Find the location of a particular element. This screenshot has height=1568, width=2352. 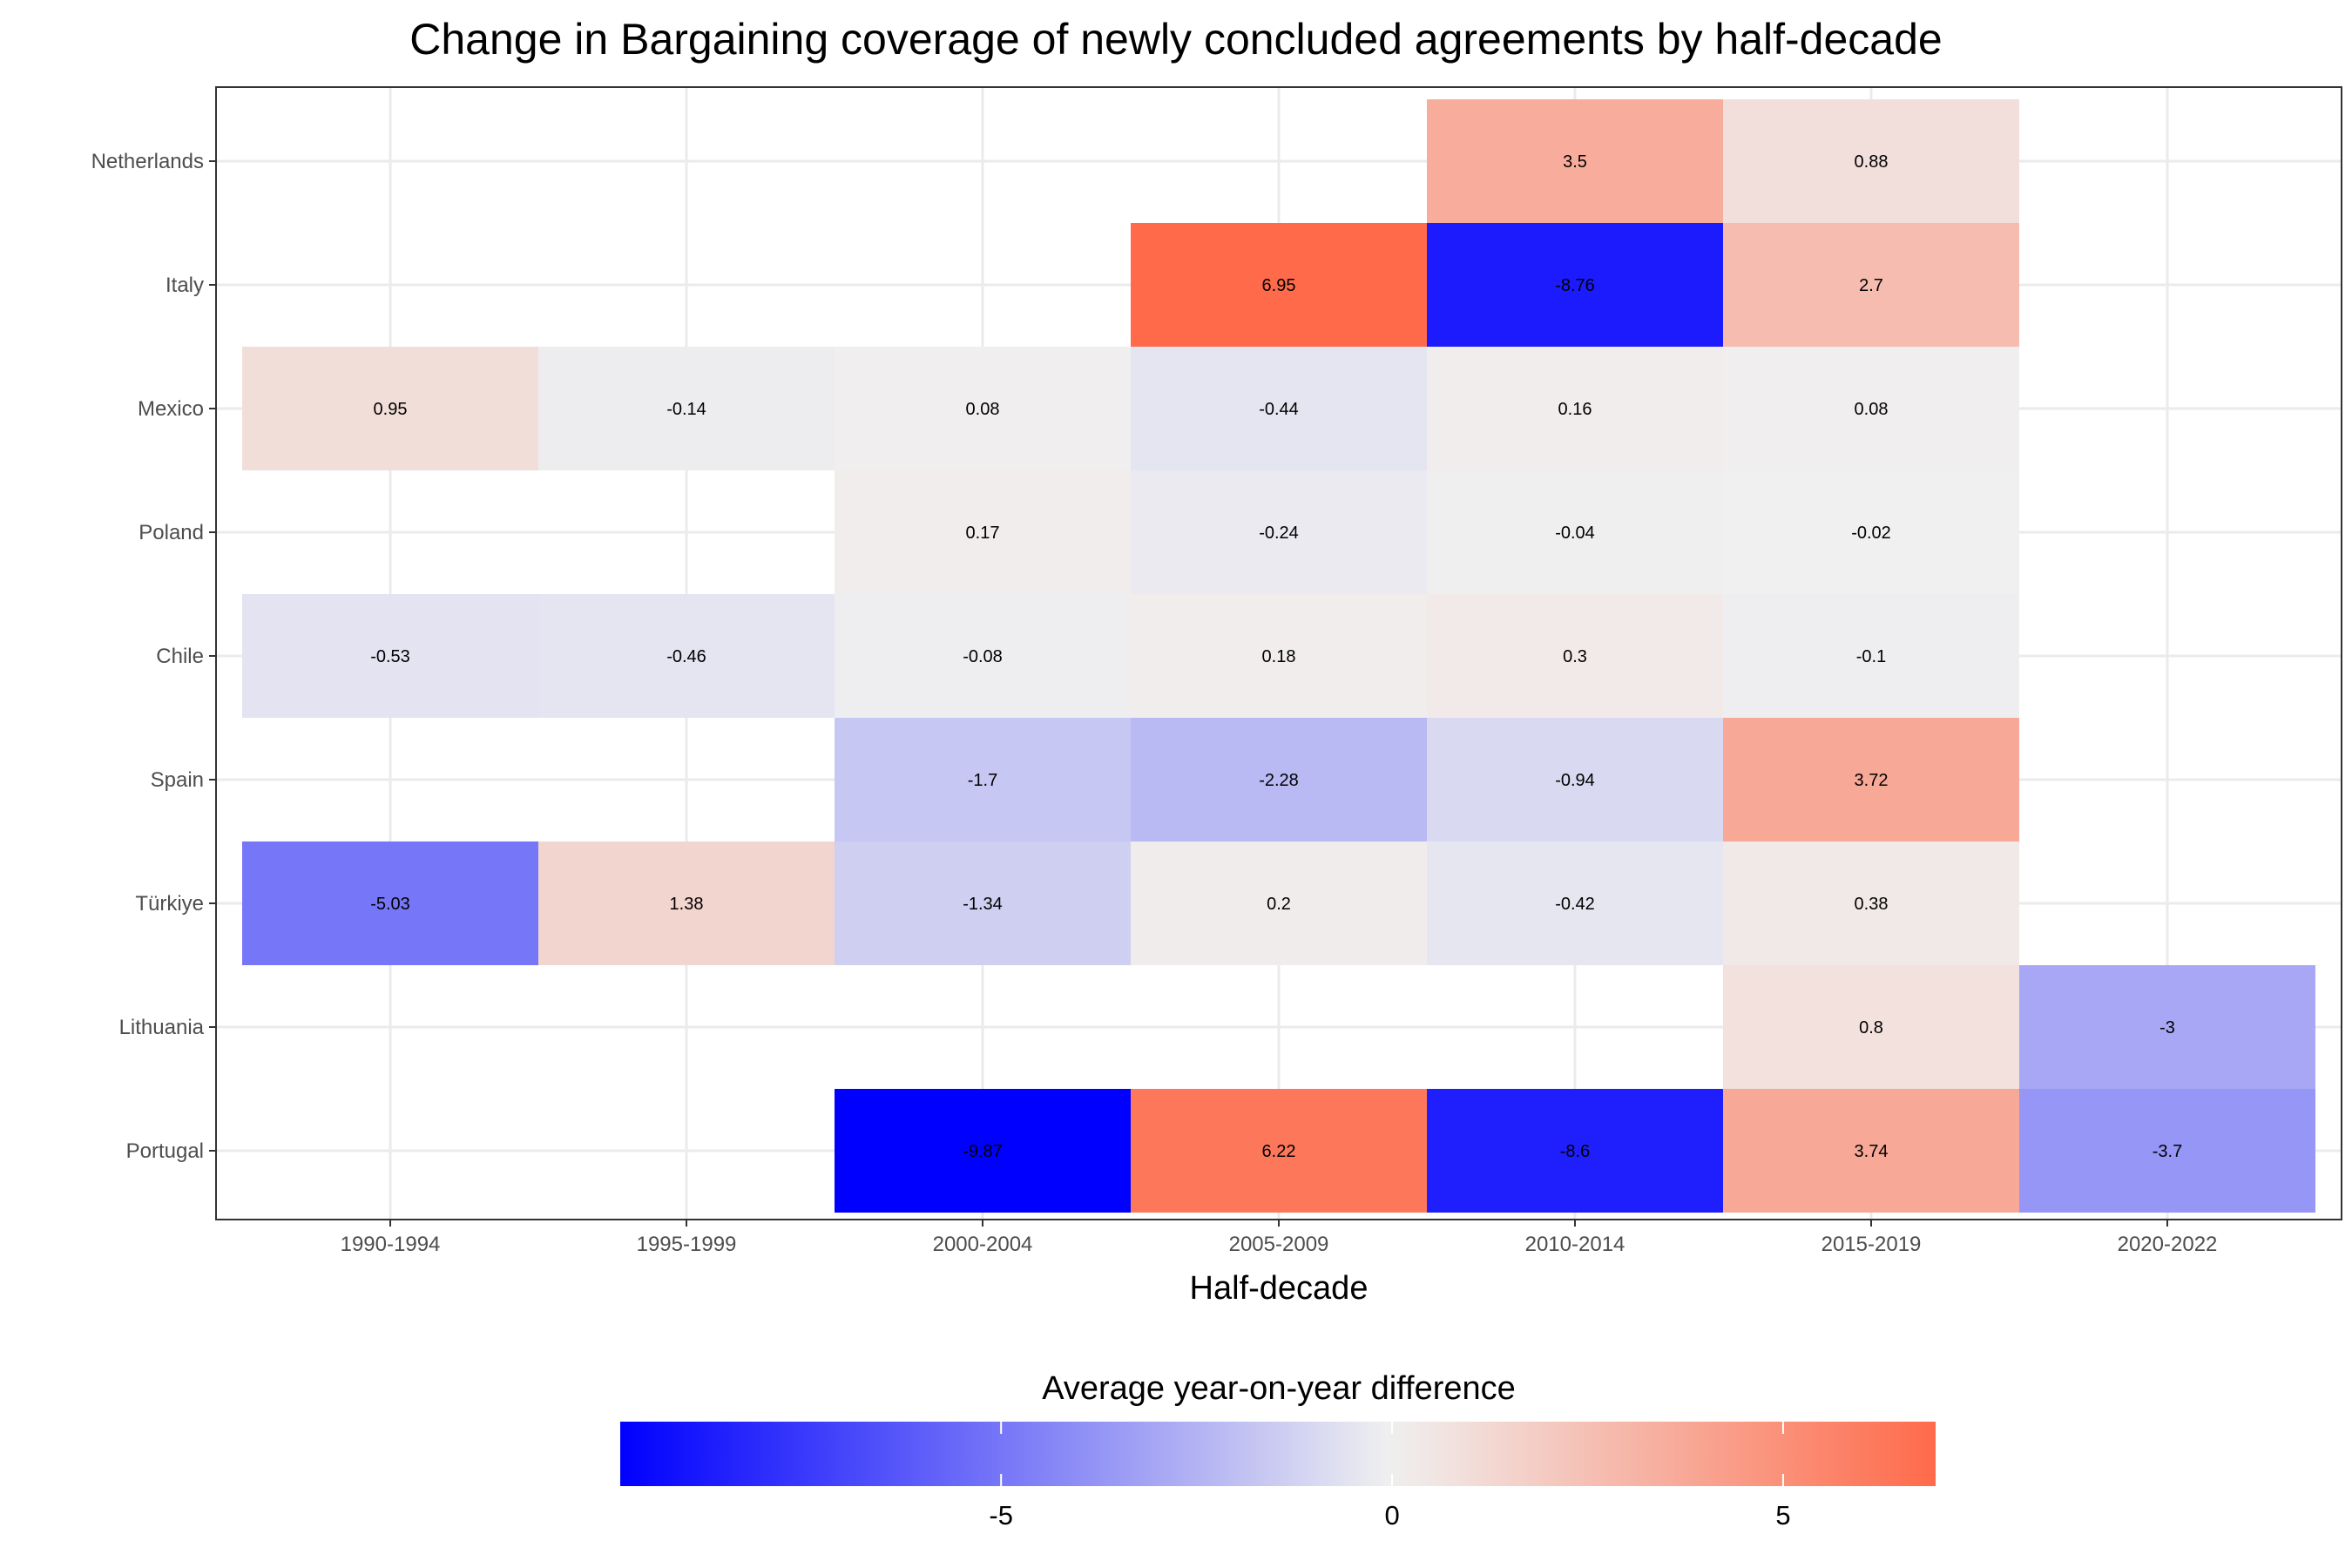

cell-value-label: -0.02 is located at coordinates (1871, 533).